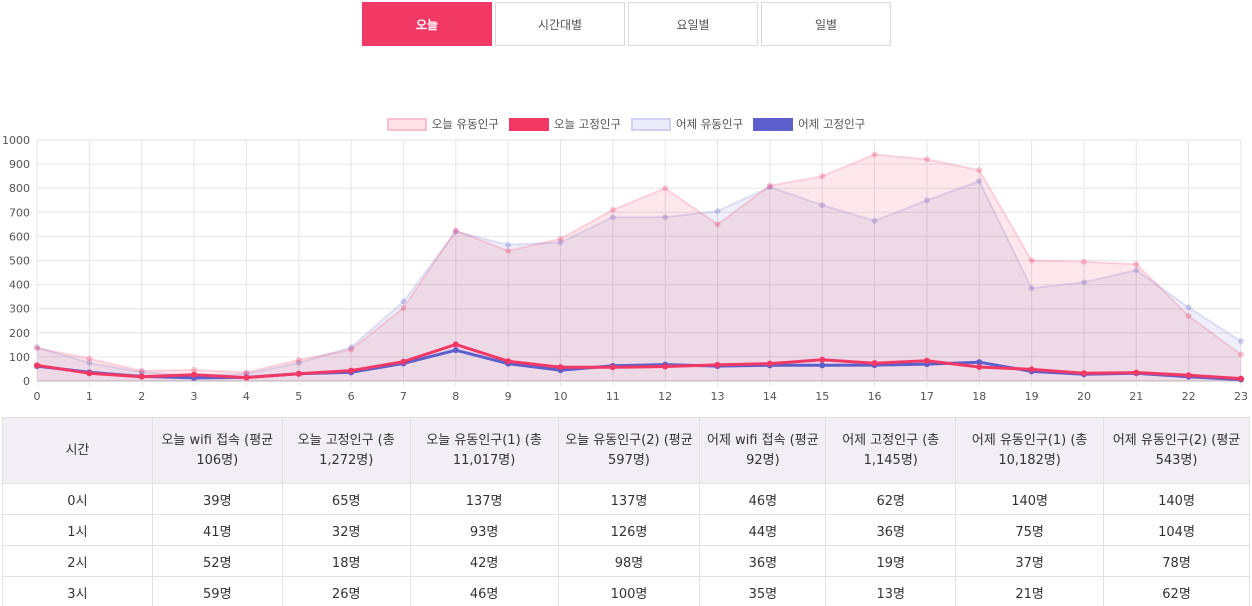 Image resolution: width=1252 pixels, height=606 pixels. I want to click on tab-today: 오늘, so click(427, 24).